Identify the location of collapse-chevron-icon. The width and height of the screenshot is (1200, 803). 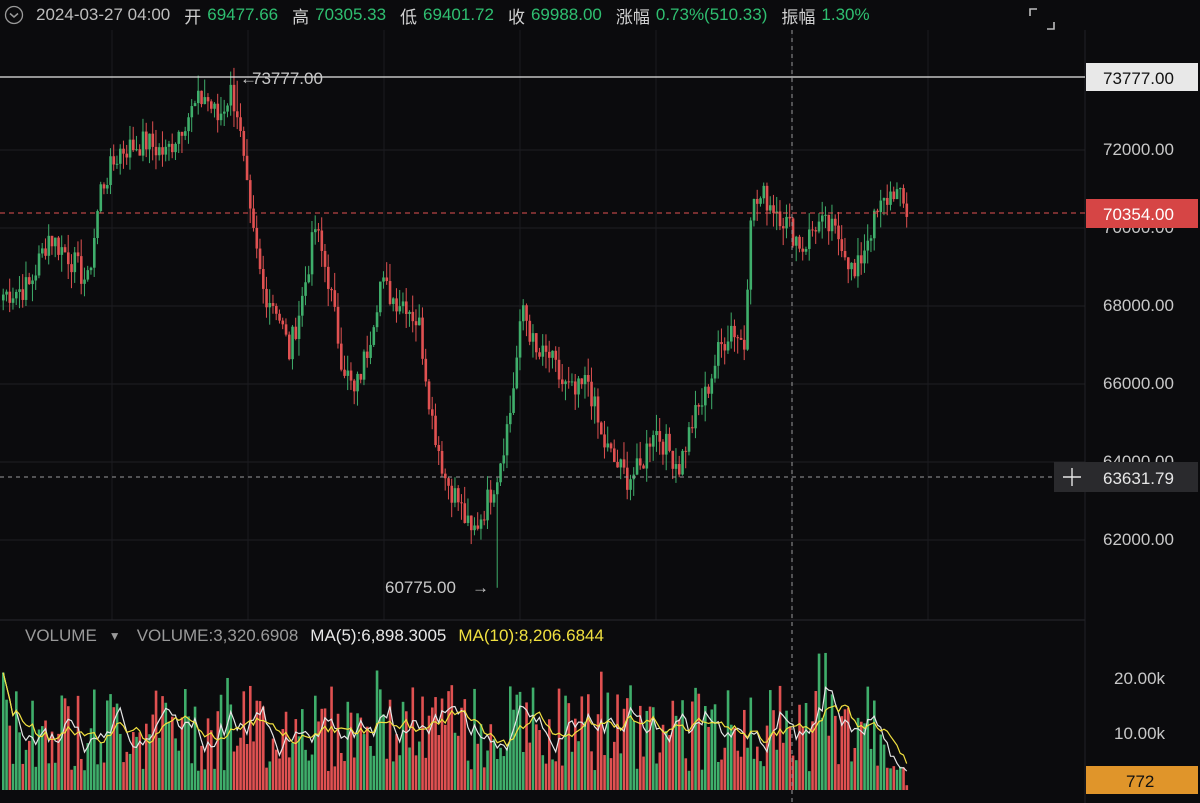
(14, 15).